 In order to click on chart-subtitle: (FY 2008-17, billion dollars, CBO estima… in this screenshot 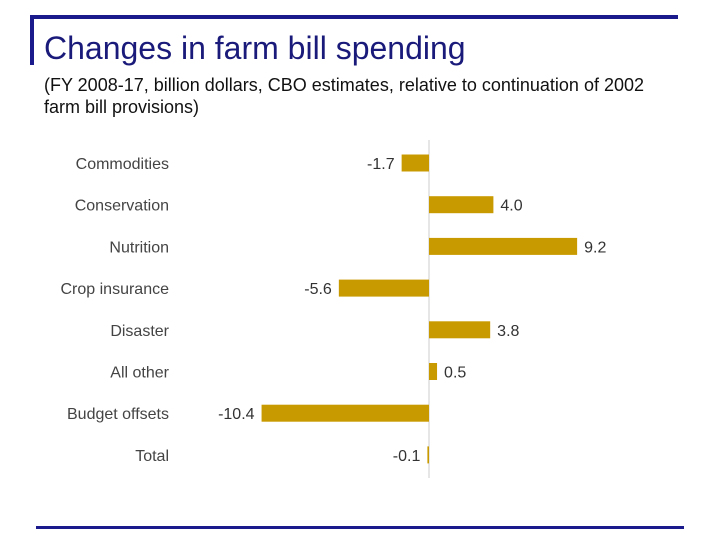, I will do `click(344, 96)`.